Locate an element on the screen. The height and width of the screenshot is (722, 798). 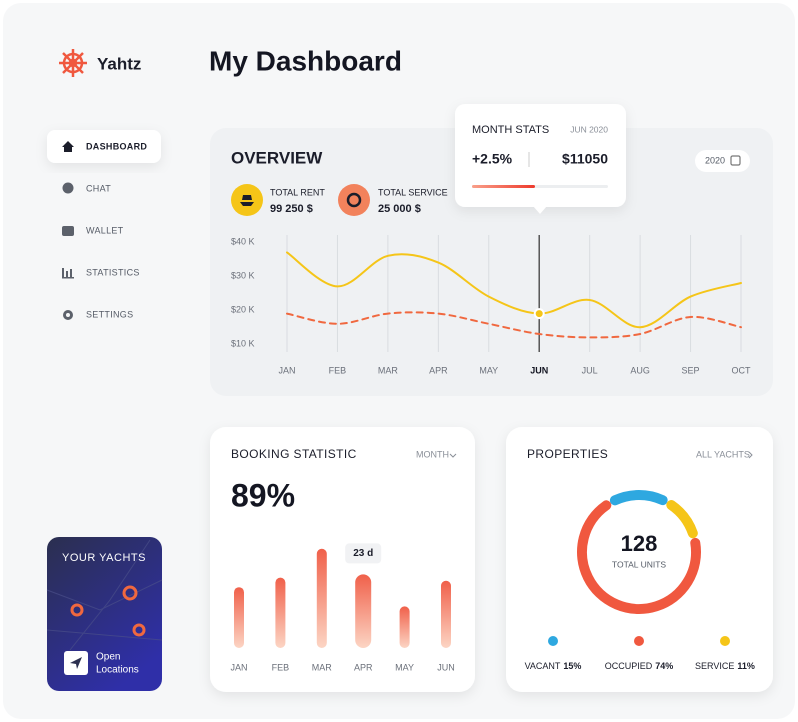
tooltip-date: JUN 2020 is located at coordinates (589, 129).